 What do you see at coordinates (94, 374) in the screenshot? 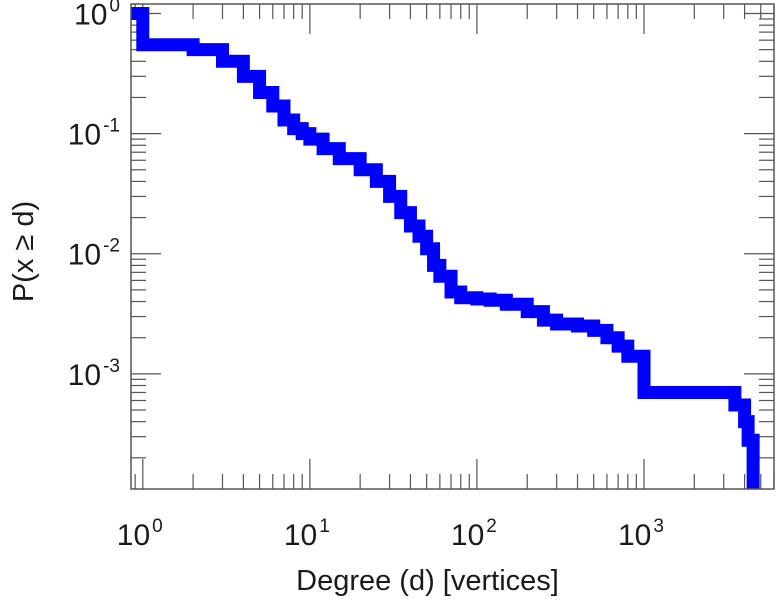
I see `y-tick-label: 10 -3` at bounding box center [94, 374].